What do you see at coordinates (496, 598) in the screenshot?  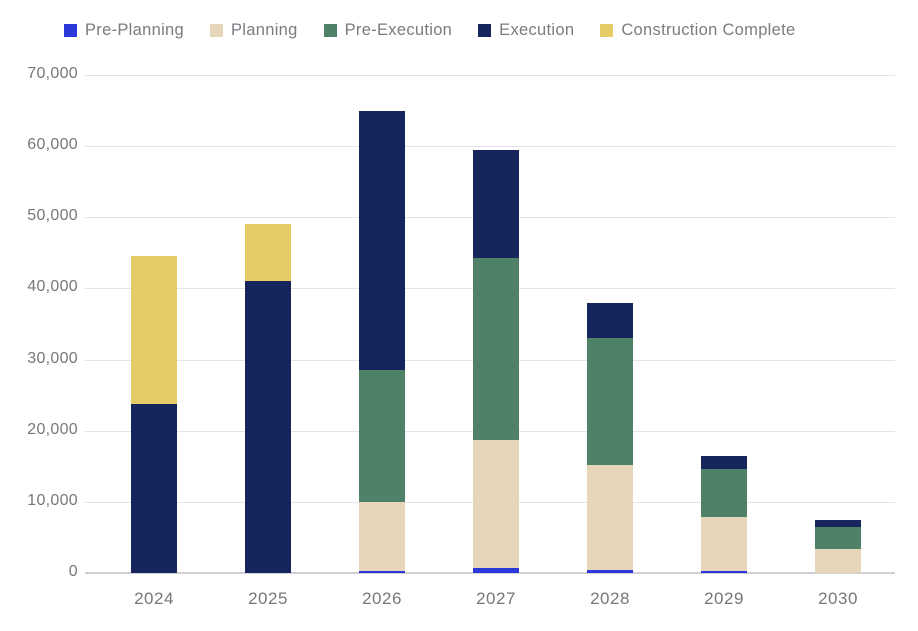 I see `x-tick-label-2027: 2027` at bounding box center [496, 598].